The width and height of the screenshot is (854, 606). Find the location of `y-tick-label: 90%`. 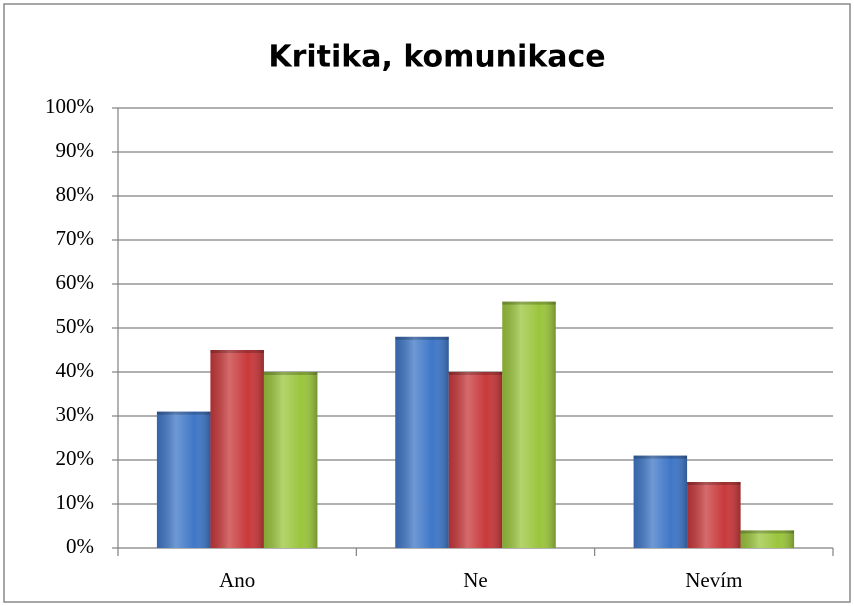

y-tick-label: 90% is located at coordinates (75, 150).